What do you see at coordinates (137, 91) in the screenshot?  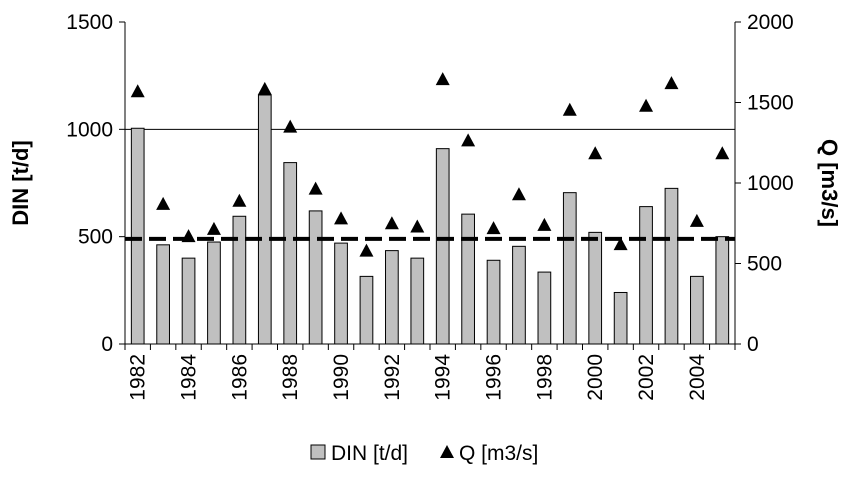 I see `marker-1982` at bounding box center [137, 91].